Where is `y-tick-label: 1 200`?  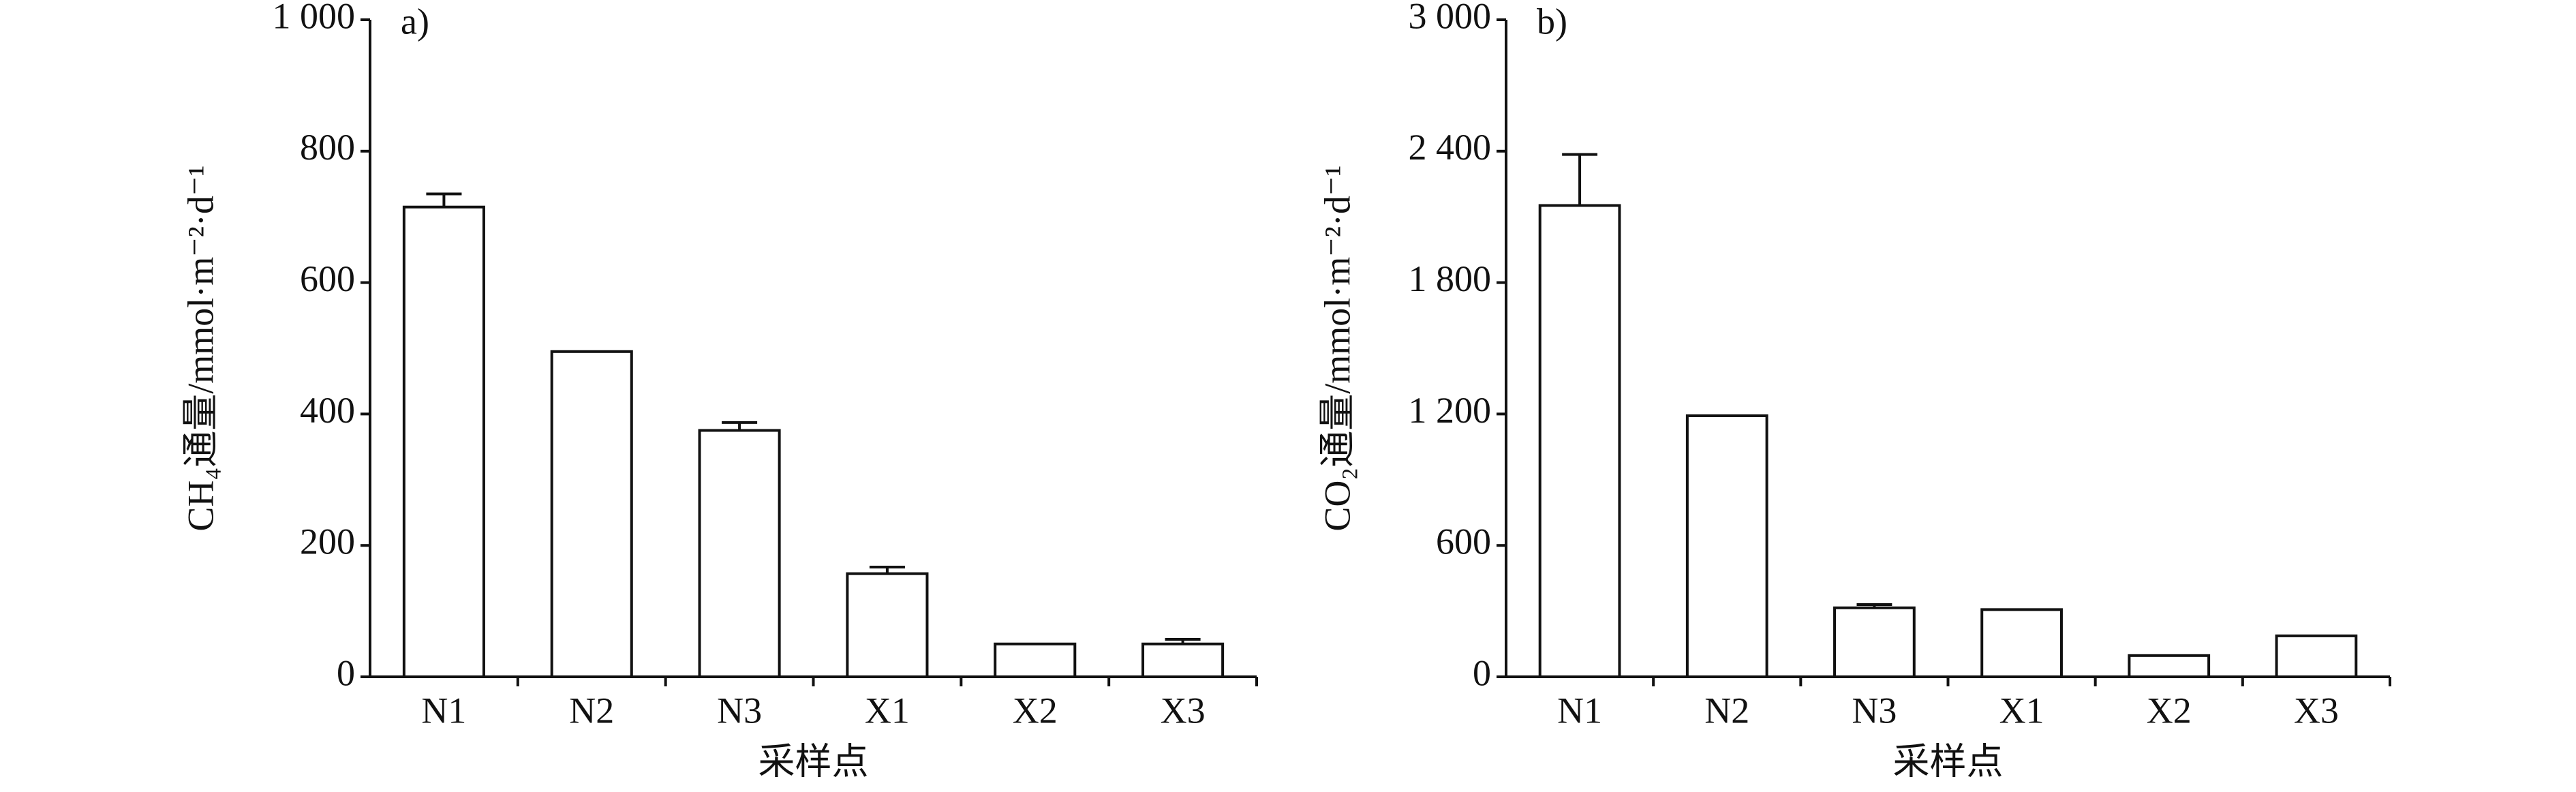
y-tick-label: 1 200 is located at coordinates (1451, 410).